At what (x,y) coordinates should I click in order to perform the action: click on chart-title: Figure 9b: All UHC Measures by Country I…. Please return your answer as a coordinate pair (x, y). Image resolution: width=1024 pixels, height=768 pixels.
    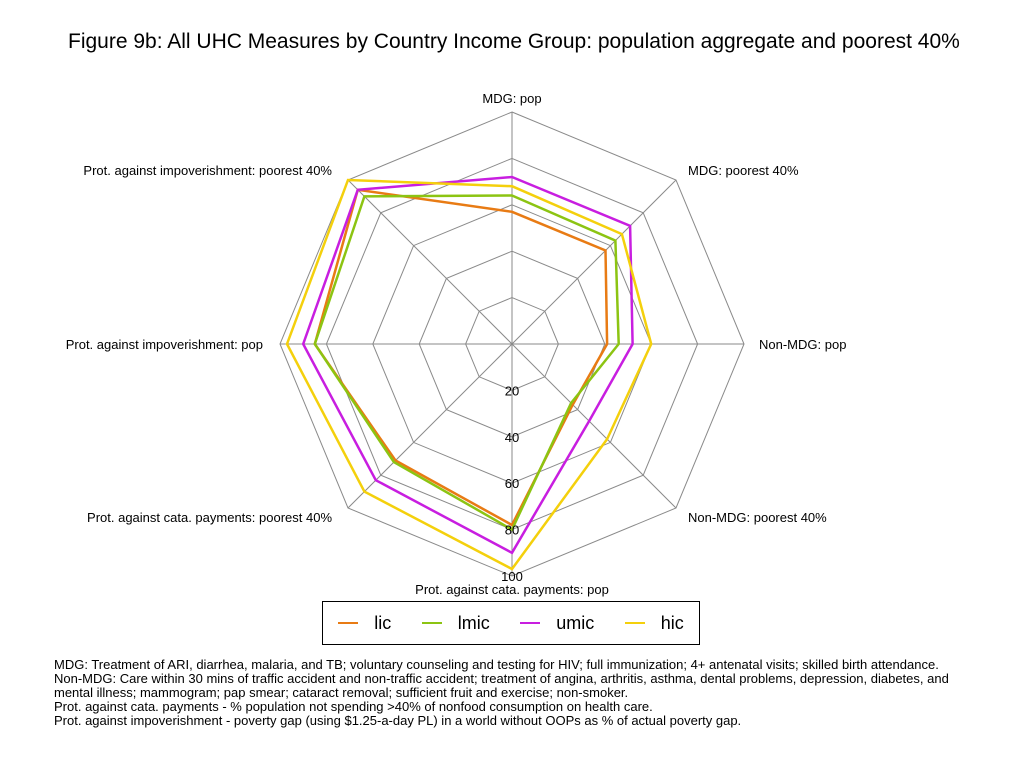
    Looking at the image, I should click on (514, 41).